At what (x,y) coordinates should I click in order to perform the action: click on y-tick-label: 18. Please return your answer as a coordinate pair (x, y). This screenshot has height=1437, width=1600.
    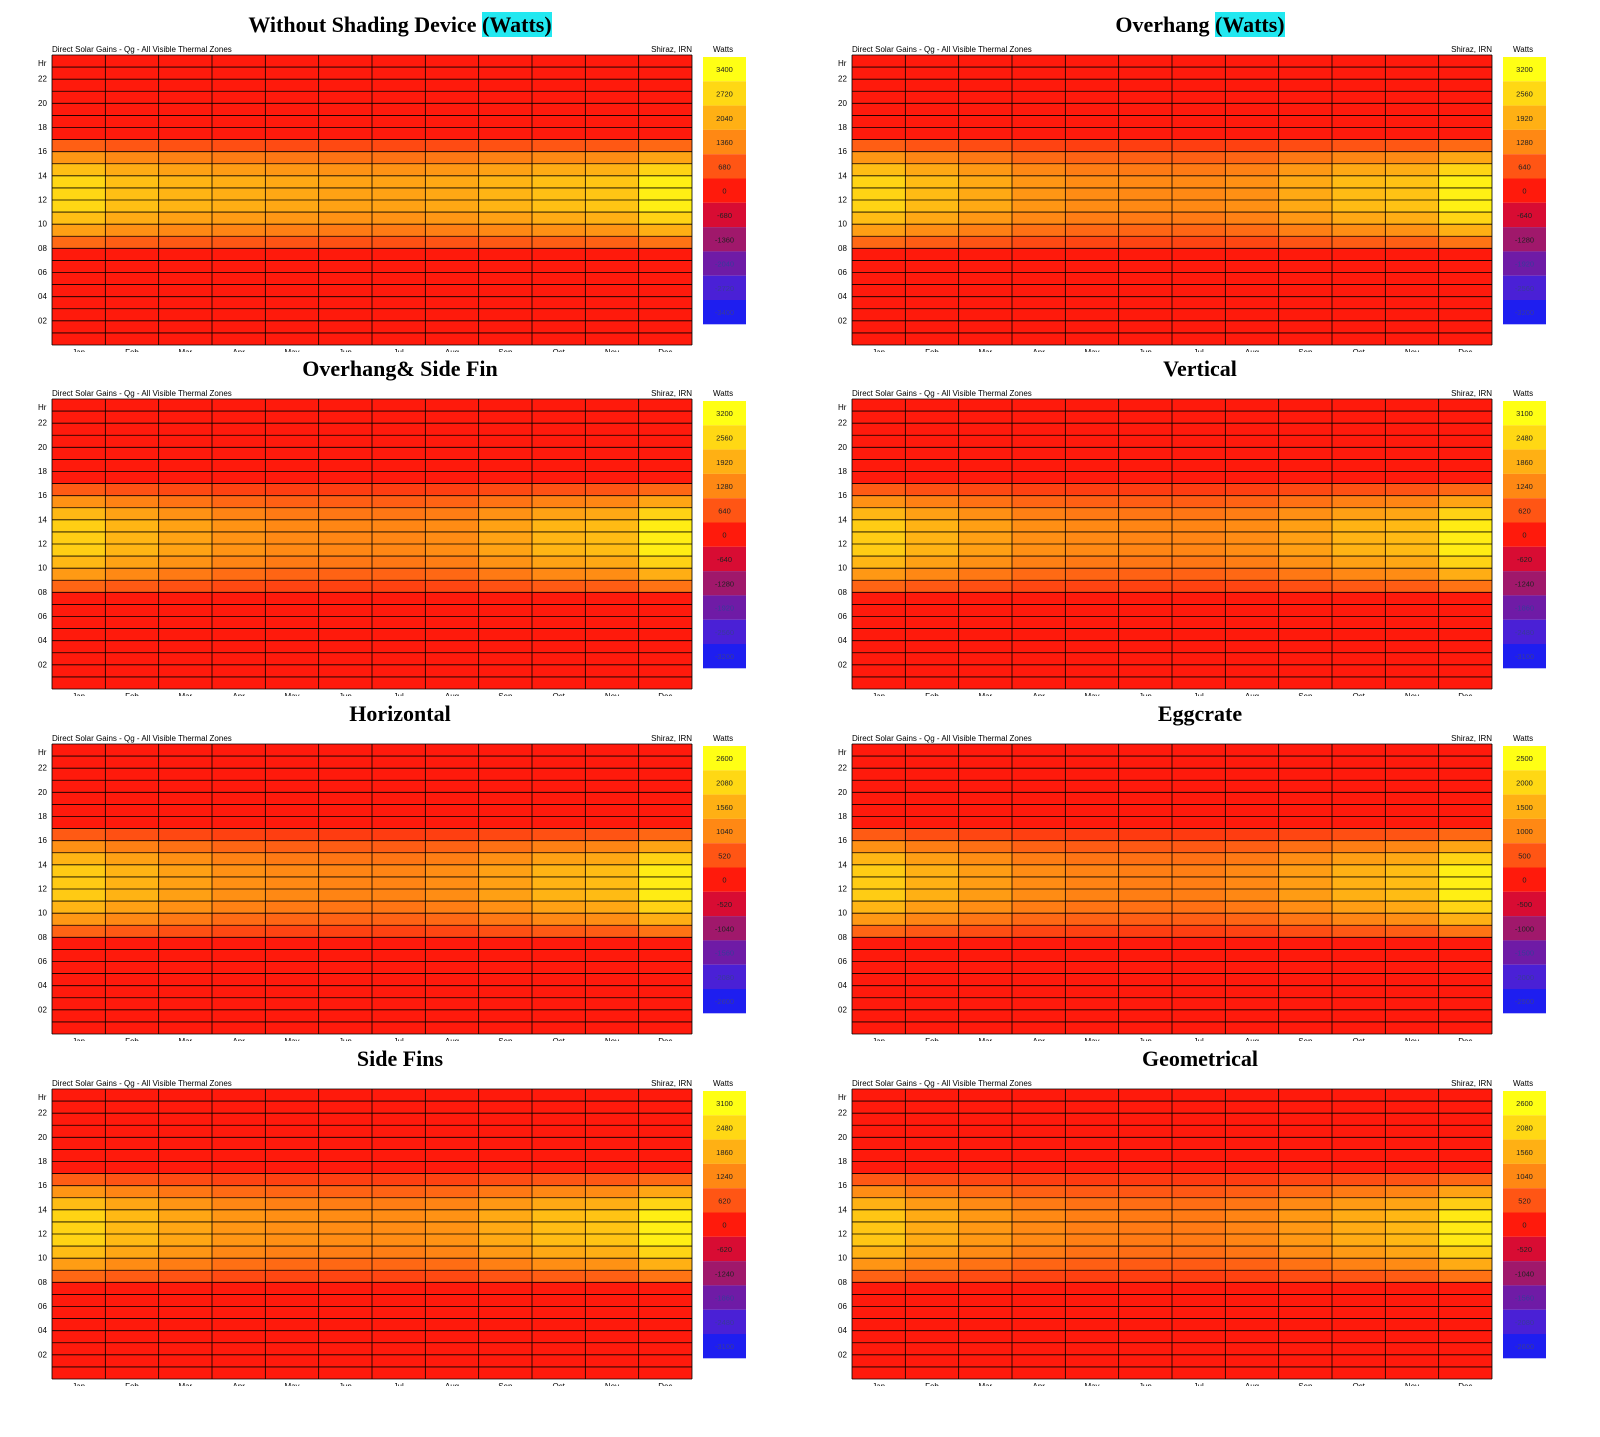
    Looking at the image, I should click on (42, 127).